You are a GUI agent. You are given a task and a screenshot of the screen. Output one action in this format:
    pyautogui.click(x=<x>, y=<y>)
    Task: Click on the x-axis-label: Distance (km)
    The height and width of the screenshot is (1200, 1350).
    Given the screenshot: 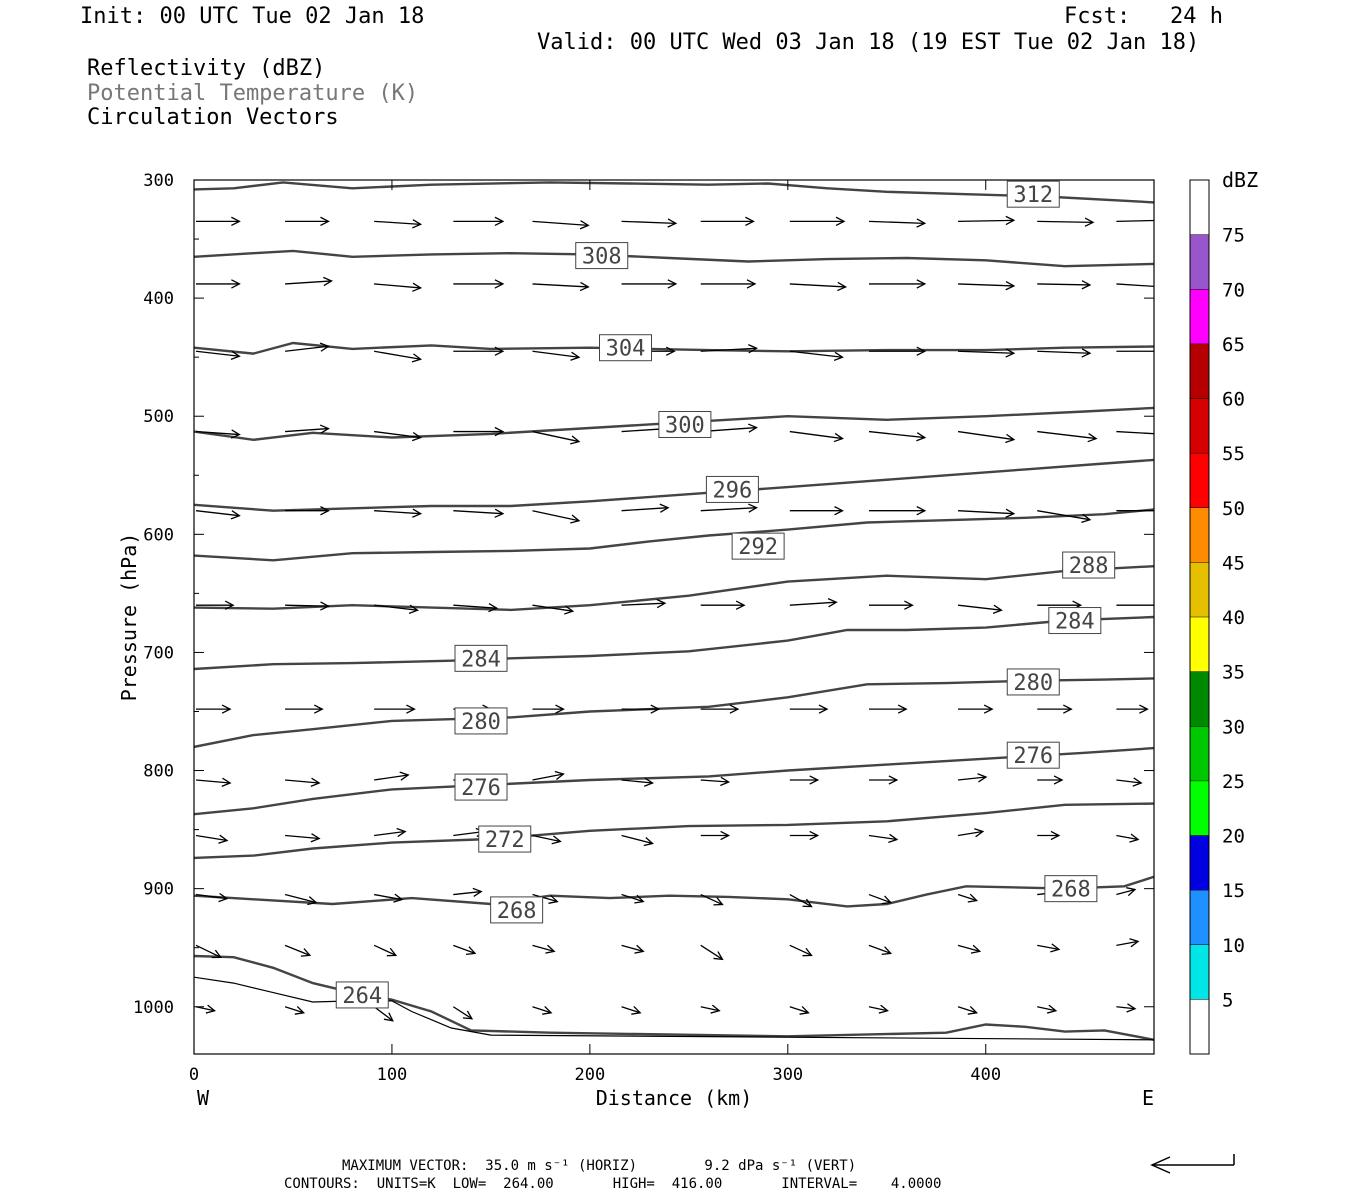 What is the action you would take?
    pyautogui.click(x=674, y=1098)
    